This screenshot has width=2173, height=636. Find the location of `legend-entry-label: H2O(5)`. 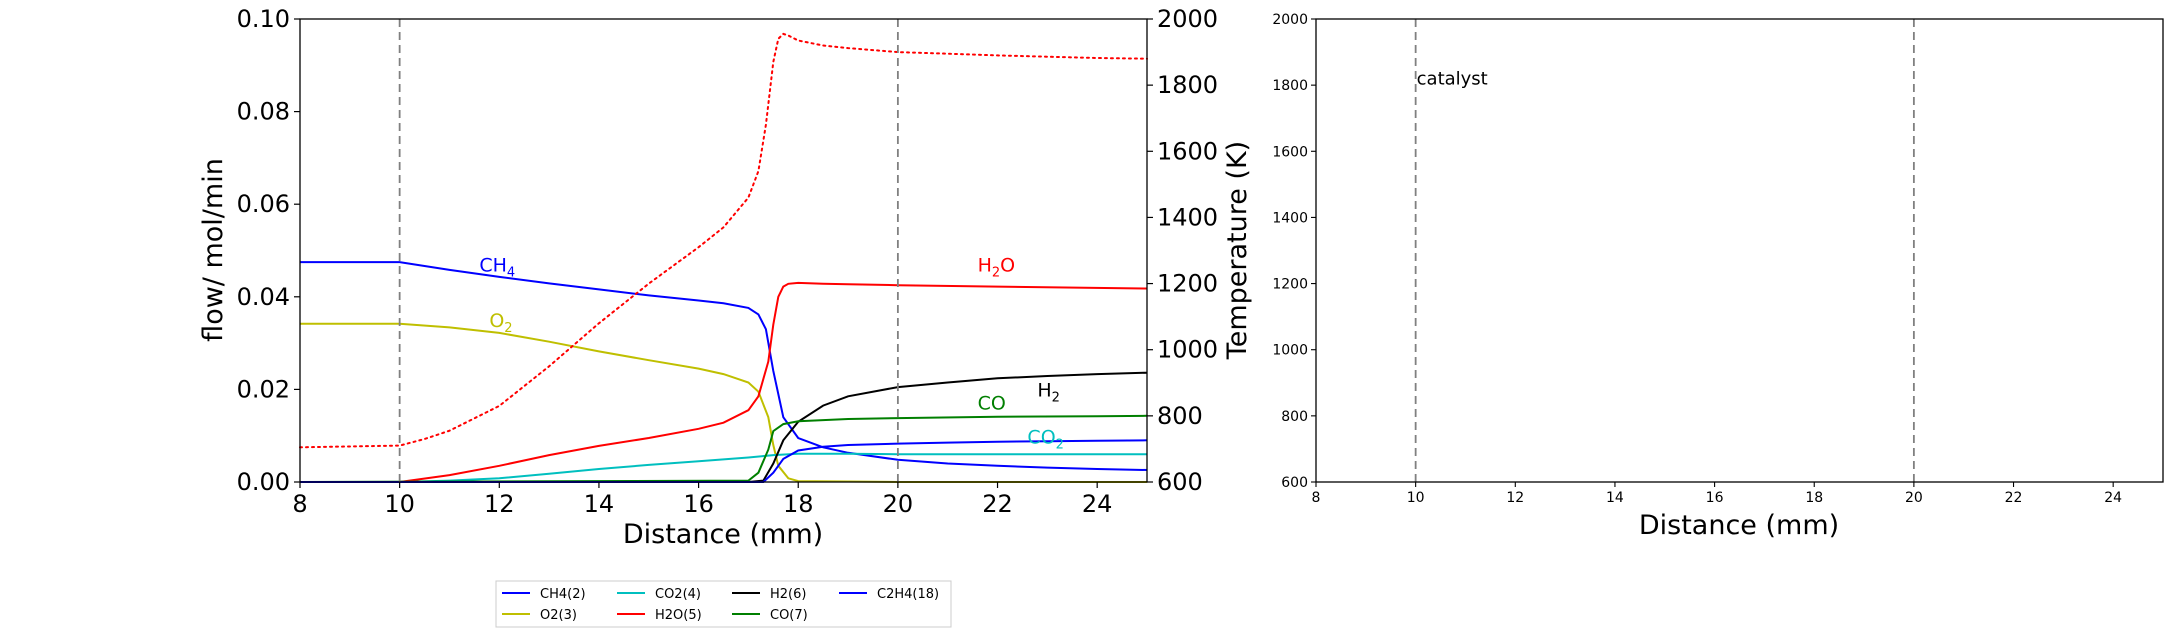

legend-entry-label: H2O(5) is located at coordinates (678, 615).